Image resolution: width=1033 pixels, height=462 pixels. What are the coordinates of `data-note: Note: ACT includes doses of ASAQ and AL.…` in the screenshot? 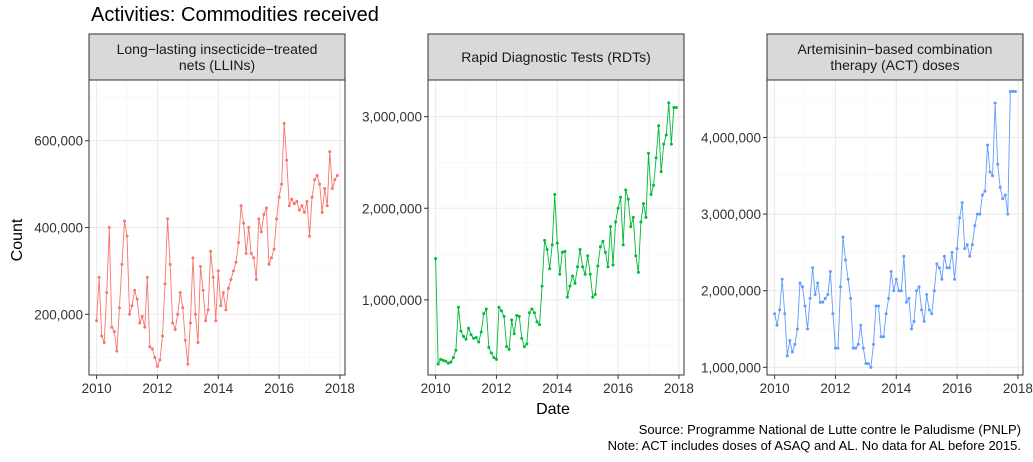 It's located at (814, 445).